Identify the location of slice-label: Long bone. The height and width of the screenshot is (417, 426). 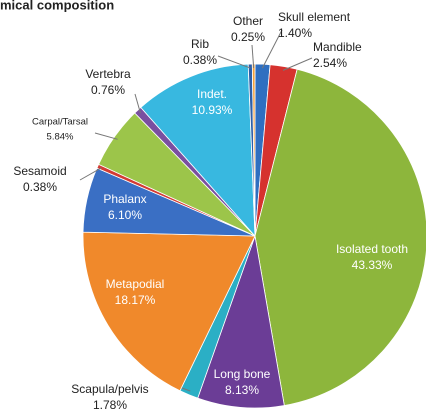
(242, 374).